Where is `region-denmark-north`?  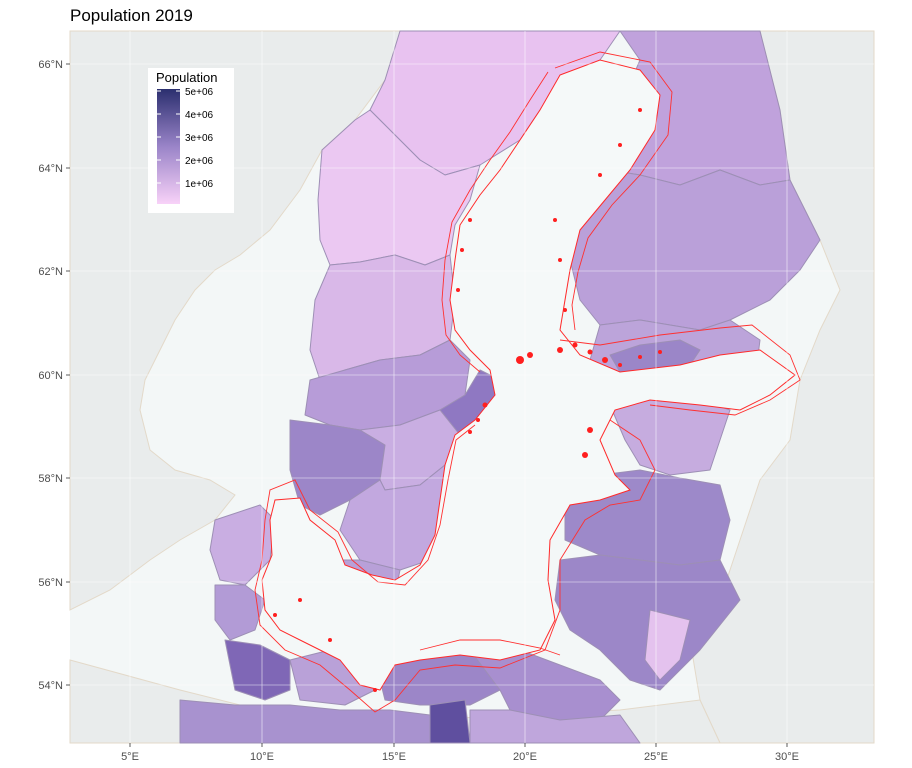 region-denmark-north is located at coordinates (242, 545).